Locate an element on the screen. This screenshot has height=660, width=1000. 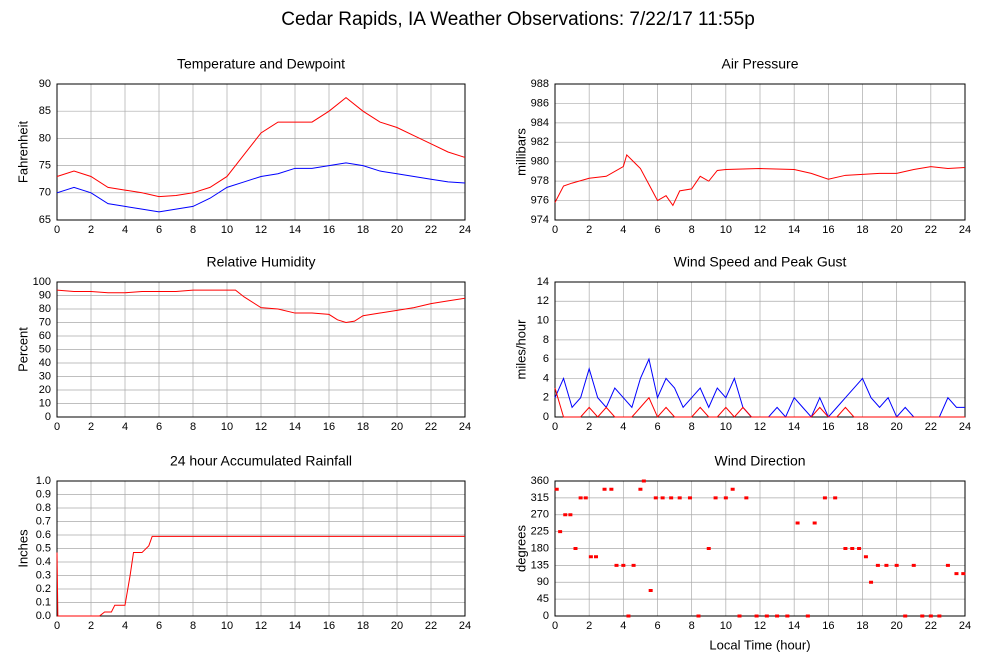
y-tick-label: 14 is located at coordinates (543, 282).